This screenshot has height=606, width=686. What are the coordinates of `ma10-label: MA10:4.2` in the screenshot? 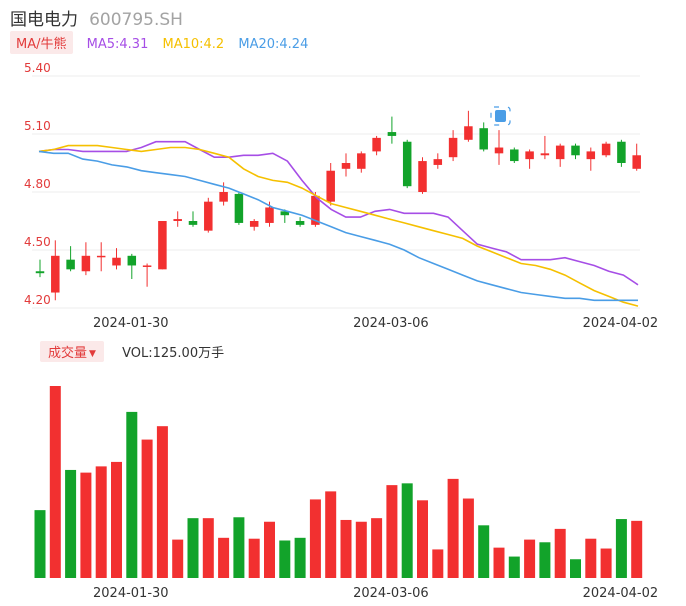 It's located at (193, 44).